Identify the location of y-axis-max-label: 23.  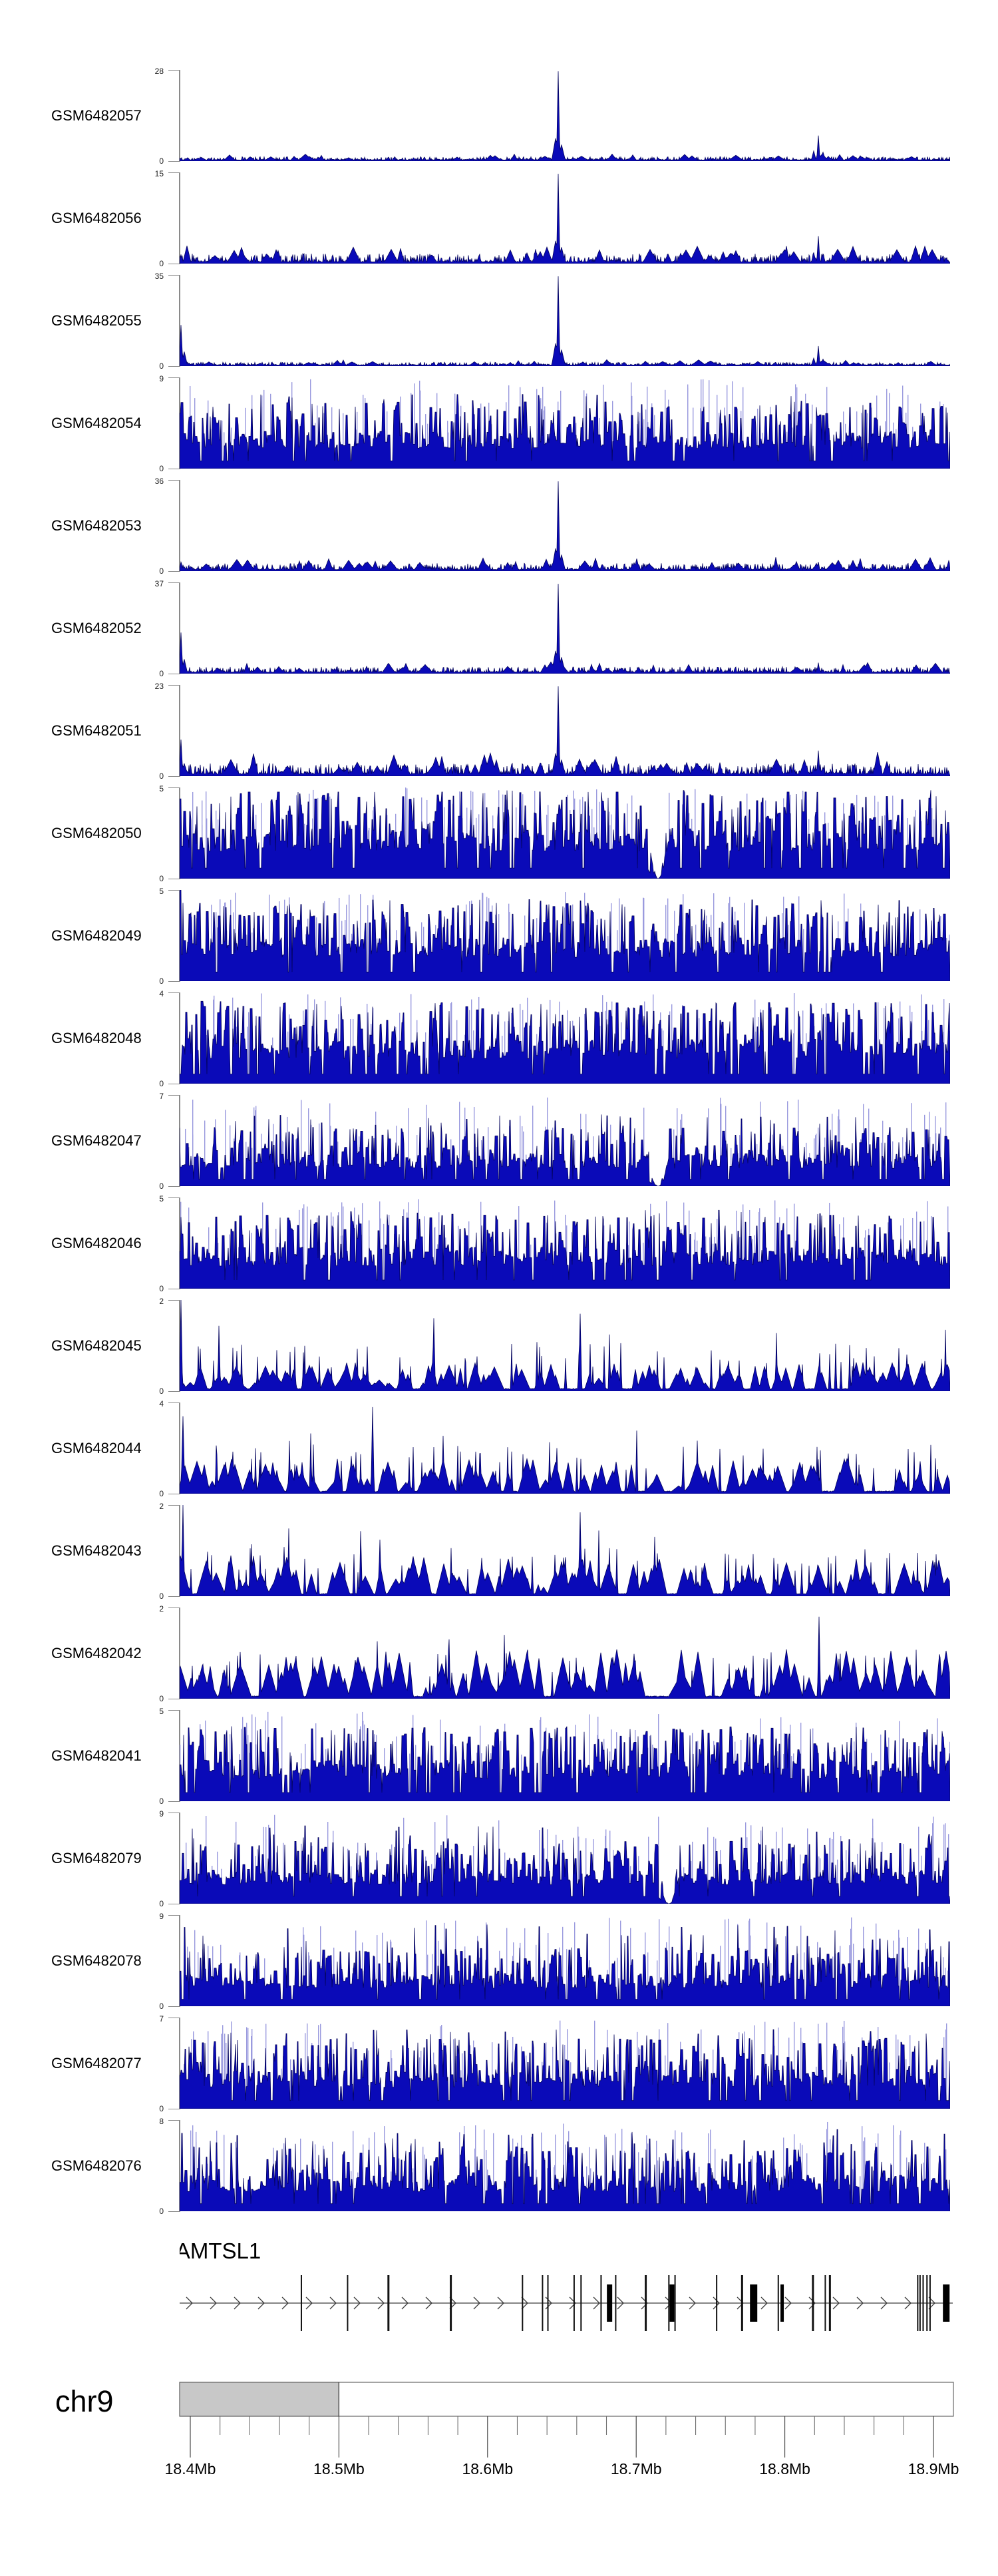
(159, 686).